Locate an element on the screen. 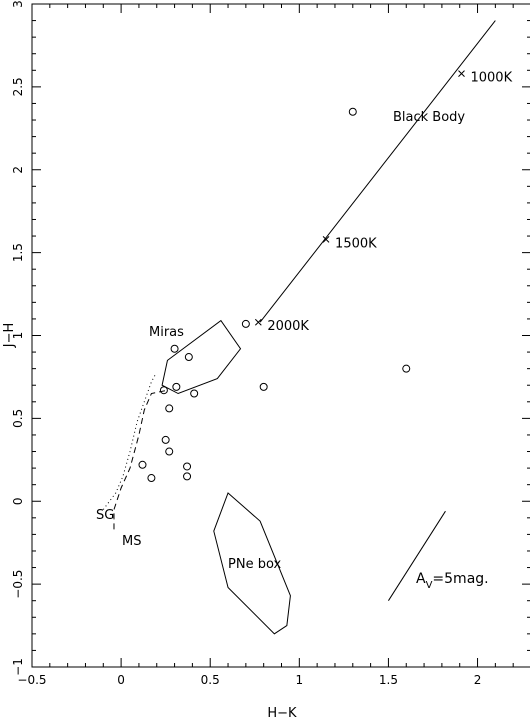 Image resolution: width=530 pixels, height=727 pixels. y-tick-label: 2.5 is located at coordinates (18, 86).